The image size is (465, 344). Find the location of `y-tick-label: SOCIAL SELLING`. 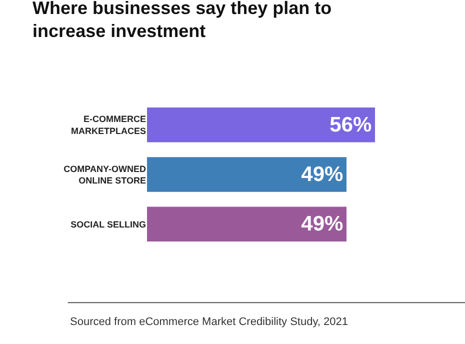

y-tick-label: SOCIAL SELLING is located at coordinates (108, 224).